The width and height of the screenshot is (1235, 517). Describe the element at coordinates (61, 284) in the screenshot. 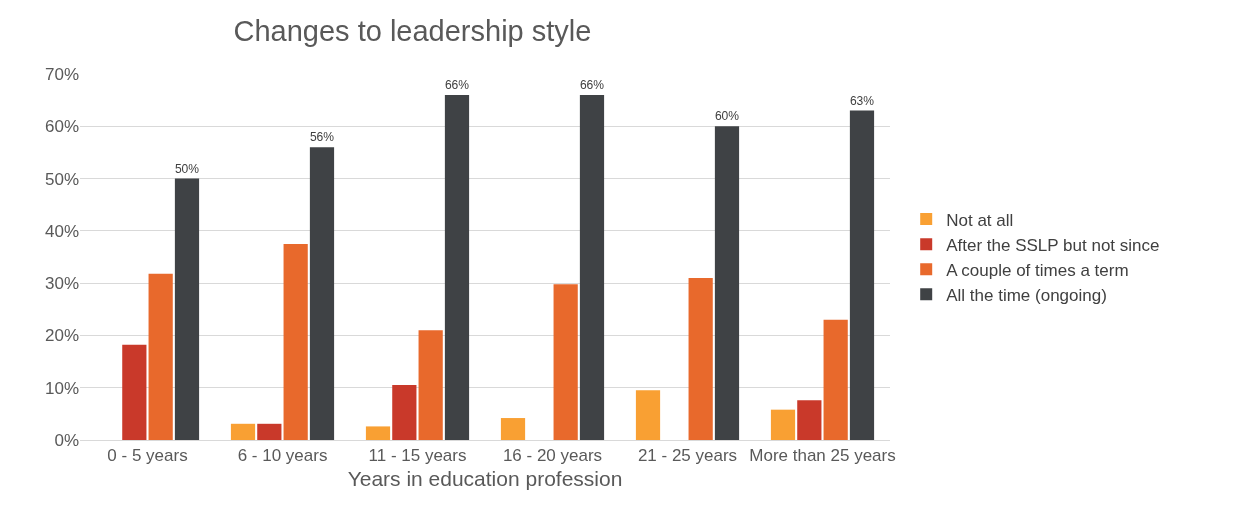

I see `y-tick-label: 30%` at that location.